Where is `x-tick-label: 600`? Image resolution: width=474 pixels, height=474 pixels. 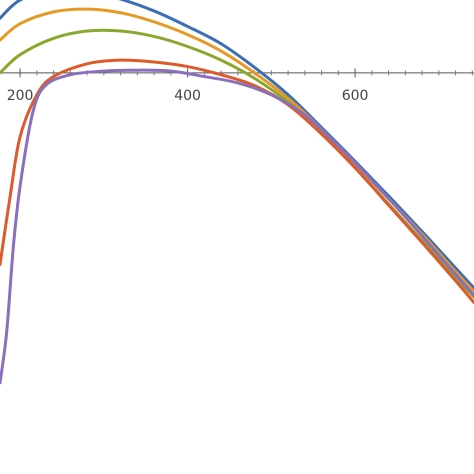 x-tick-label: 600 is located at coordinates (355, 96).